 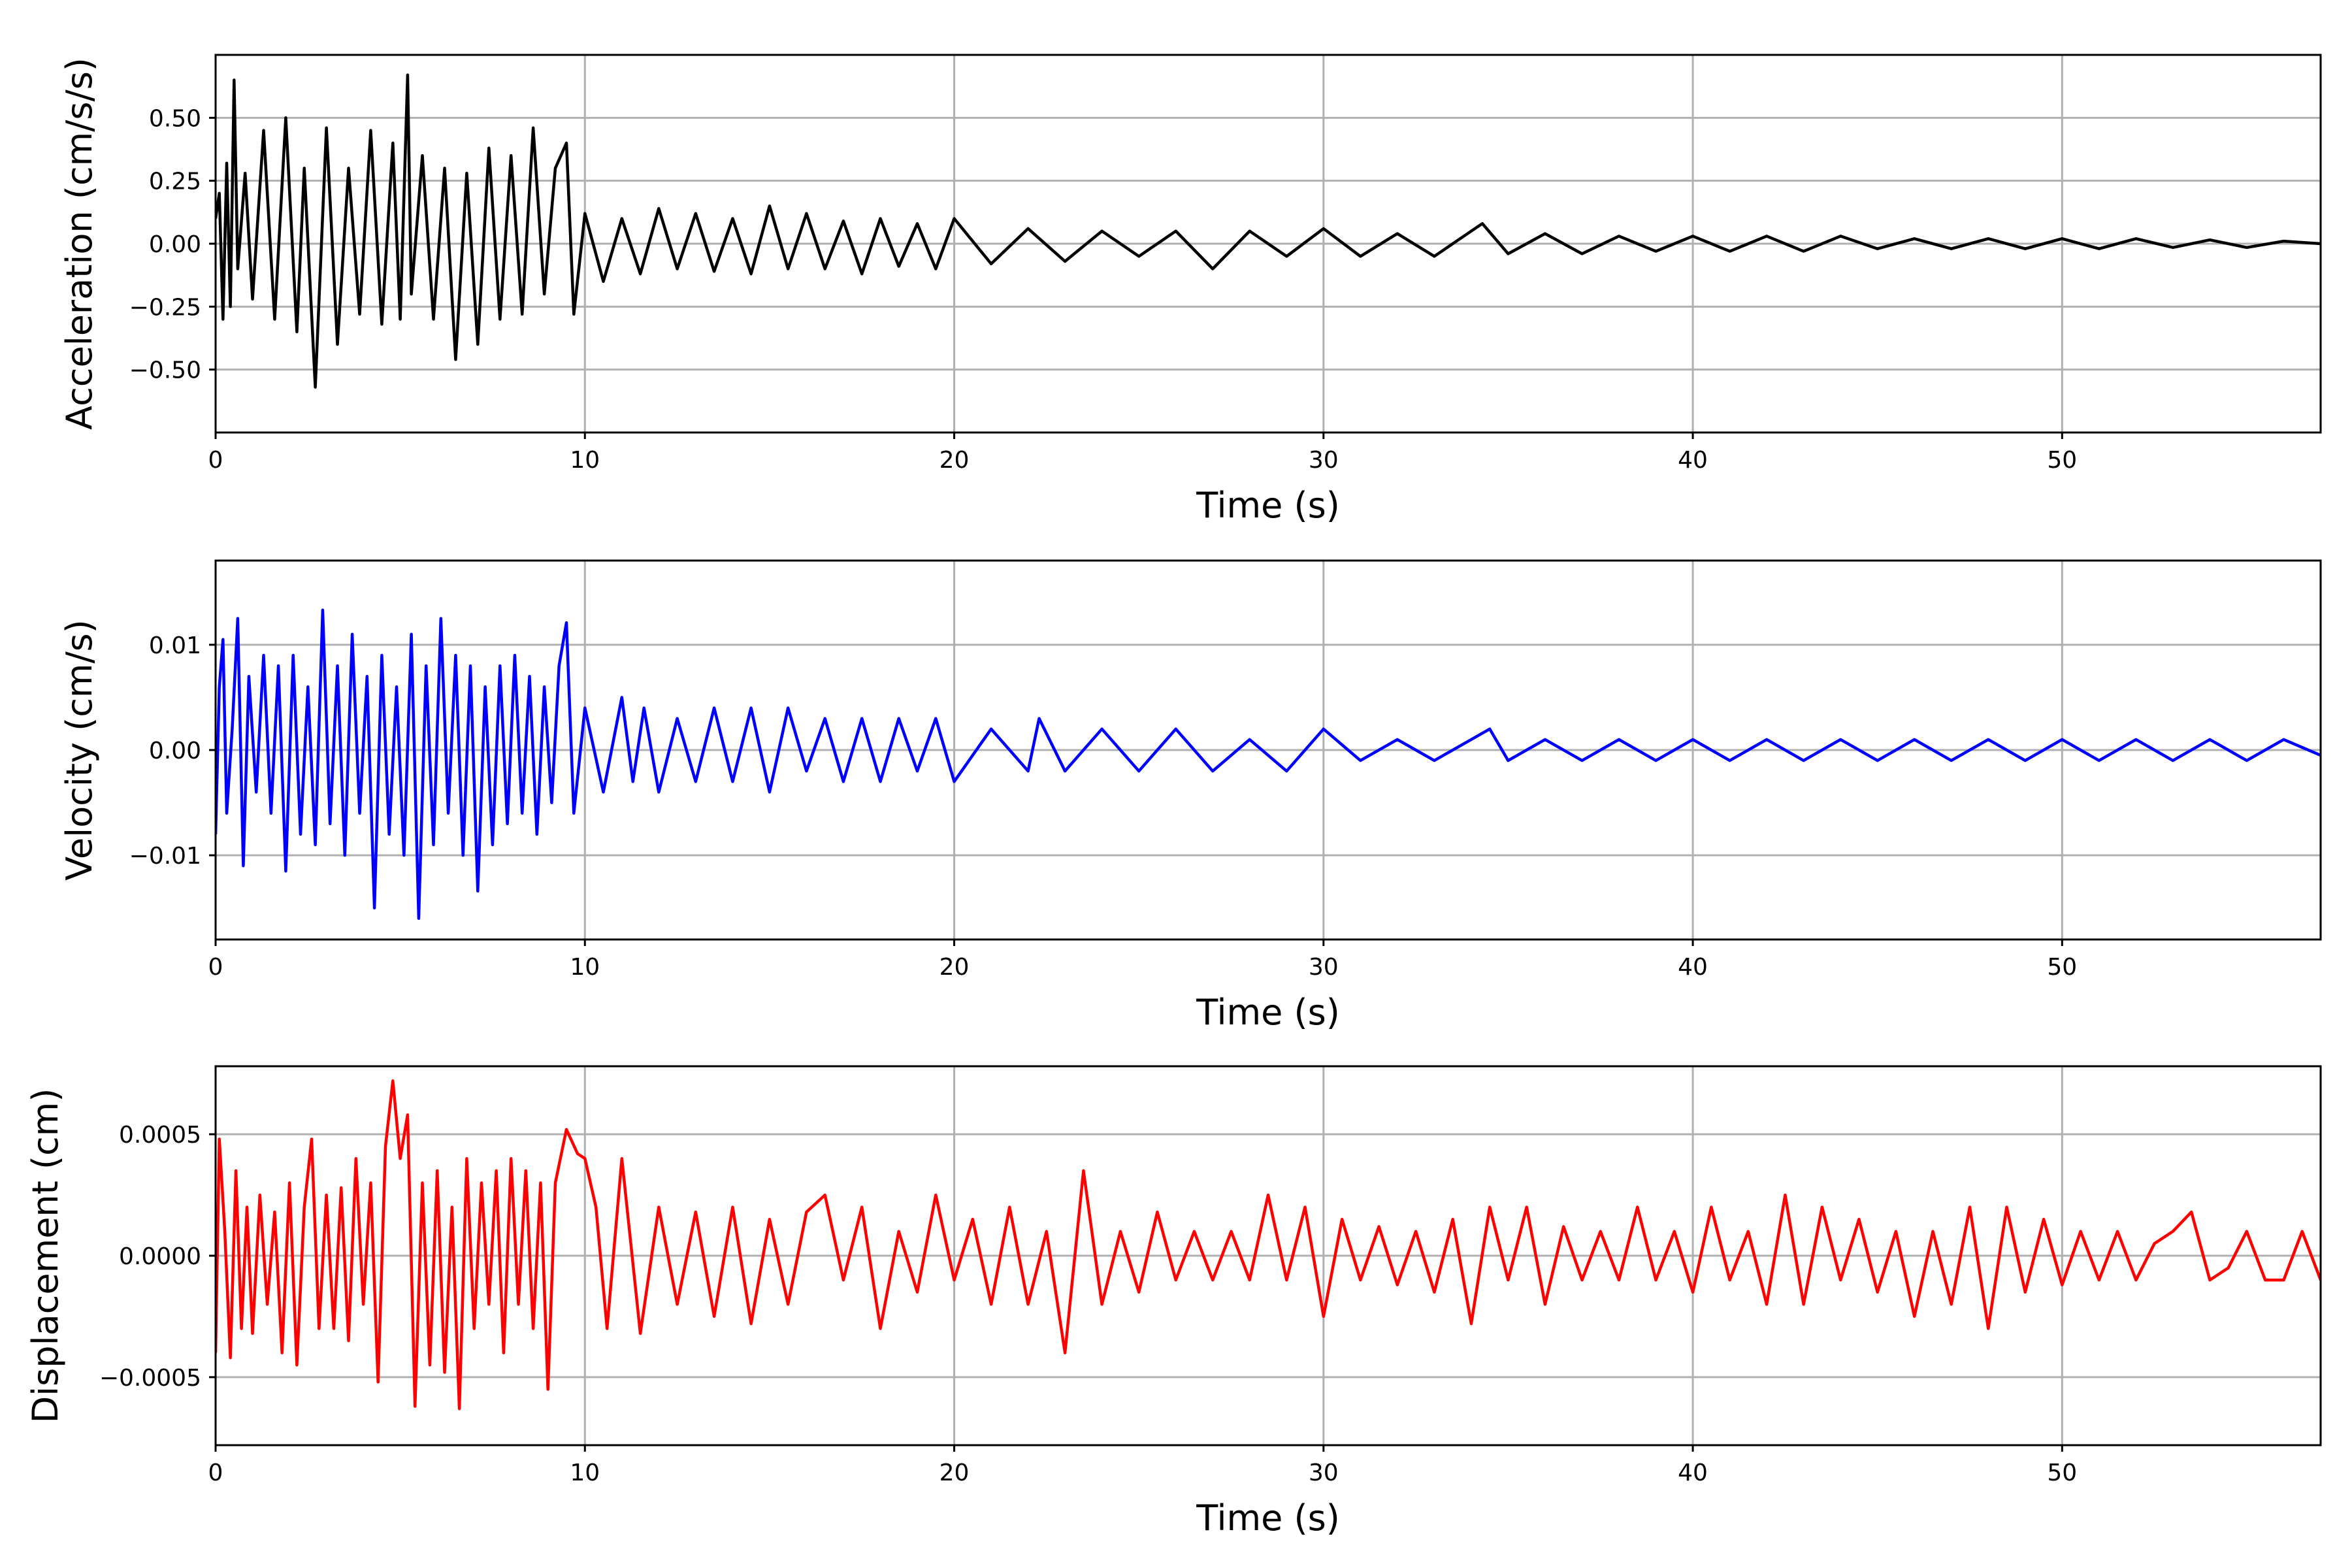 I want to click on velocity-y-tick-label: −0.01, so click(x=165, y=856).